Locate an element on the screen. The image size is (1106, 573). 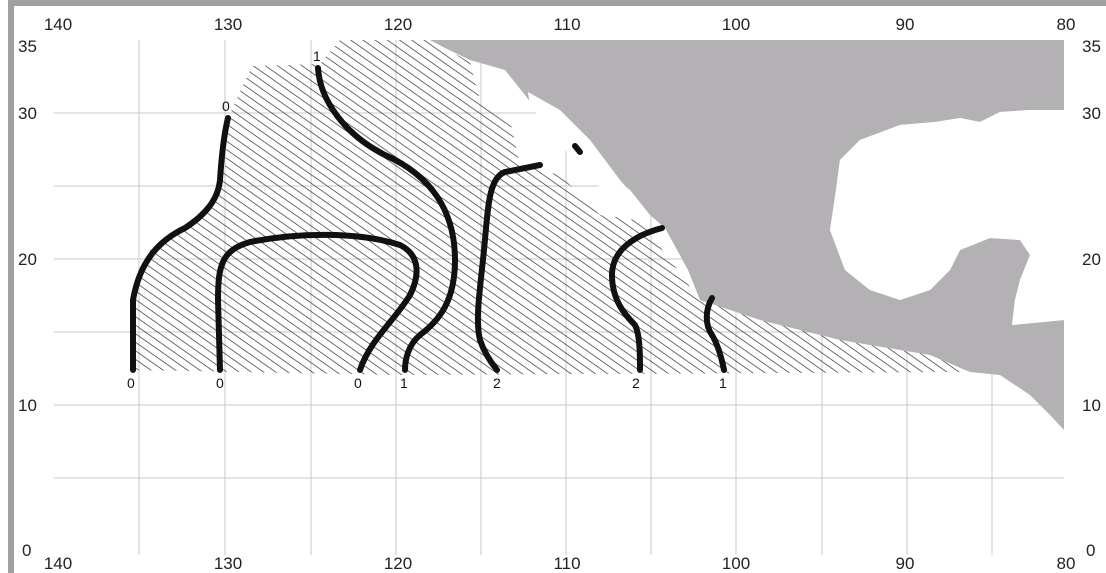
lon-tick-bottom: 140 is located at coordinates (58, 563).